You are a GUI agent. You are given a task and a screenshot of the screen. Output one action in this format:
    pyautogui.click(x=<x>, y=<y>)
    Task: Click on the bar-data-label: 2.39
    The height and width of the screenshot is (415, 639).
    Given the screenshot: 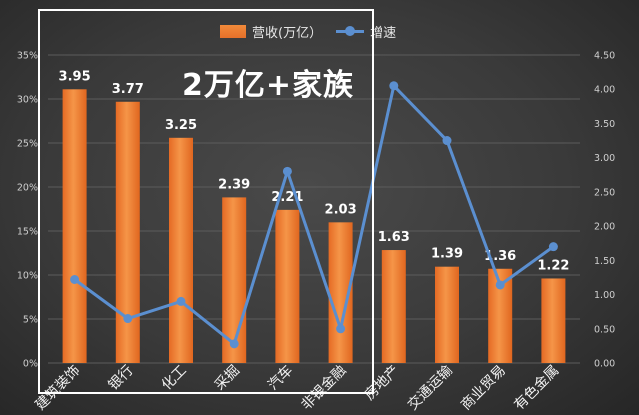 What is the action you would take?
    pyautogui.click(x=234, y=184)
    